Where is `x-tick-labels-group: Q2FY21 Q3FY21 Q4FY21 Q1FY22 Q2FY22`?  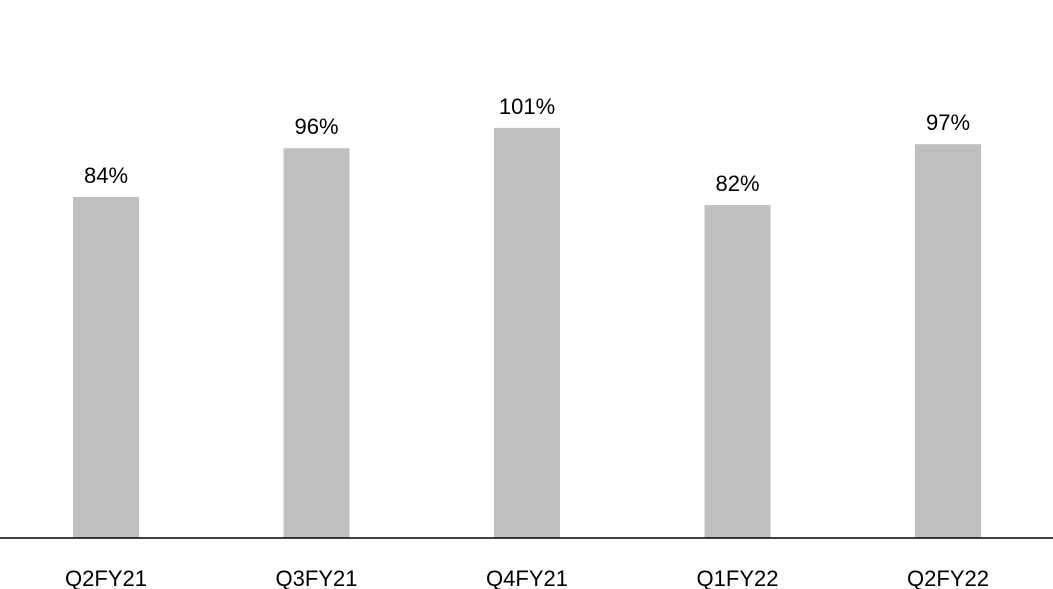 x-tick-labels-group: Q2FY21 Q3FY21 Q4FY21 Q1FY22 Q2FY22 is located at coordinates (527, 577).